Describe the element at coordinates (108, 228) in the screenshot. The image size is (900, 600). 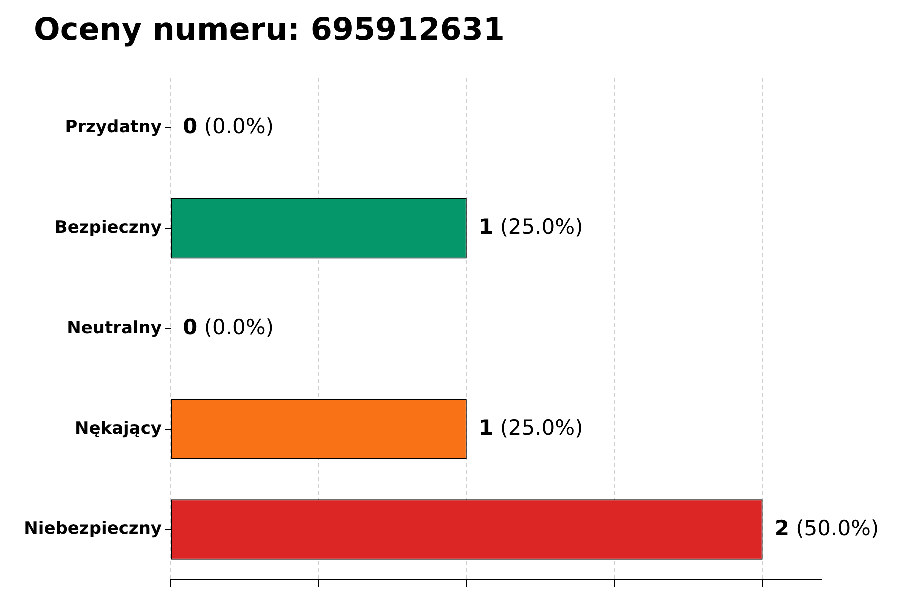
I see `y-tick-label: Bezpieczny` at that location.